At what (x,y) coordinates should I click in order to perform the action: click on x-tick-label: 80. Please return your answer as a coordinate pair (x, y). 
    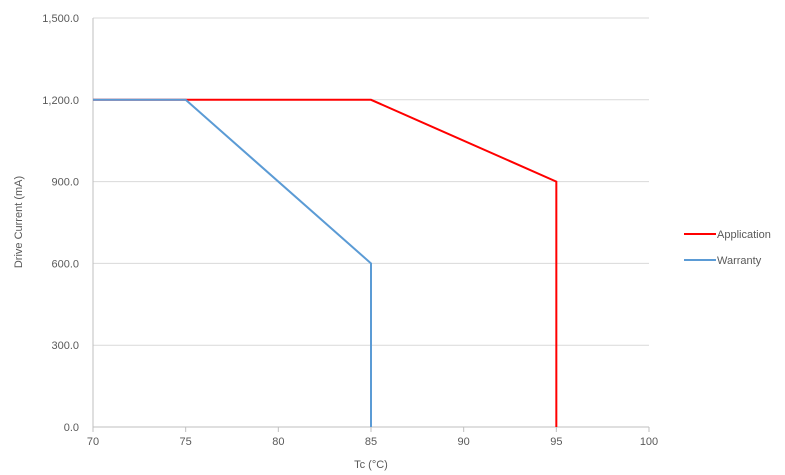
    Looking at the image, I should click on (278, 442).